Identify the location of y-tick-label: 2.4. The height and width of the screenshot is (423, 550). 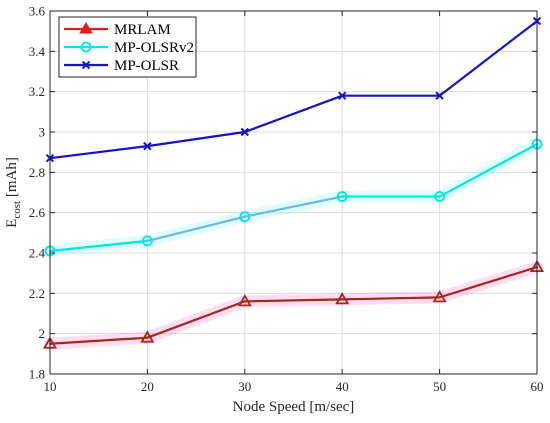
(37, 253).